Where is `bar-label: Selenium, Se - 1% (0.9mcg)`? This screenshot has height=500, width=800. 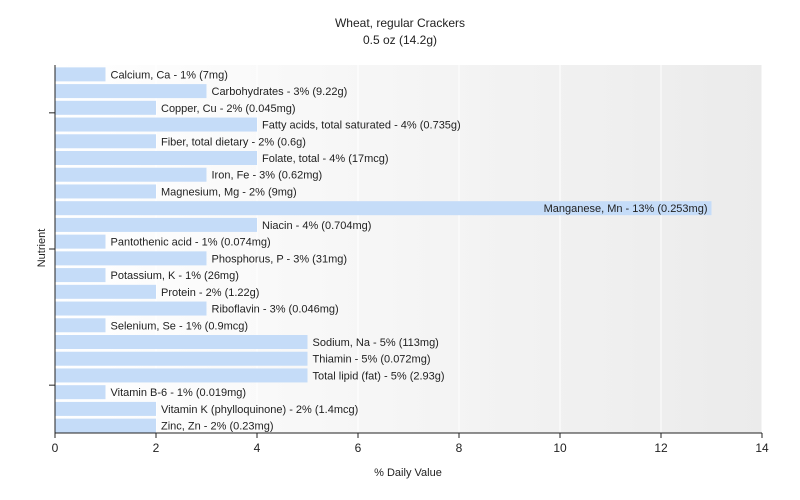 bar-label: Selenium, Se - 1% (0.9mcg) is located at coordinates (180, 326).